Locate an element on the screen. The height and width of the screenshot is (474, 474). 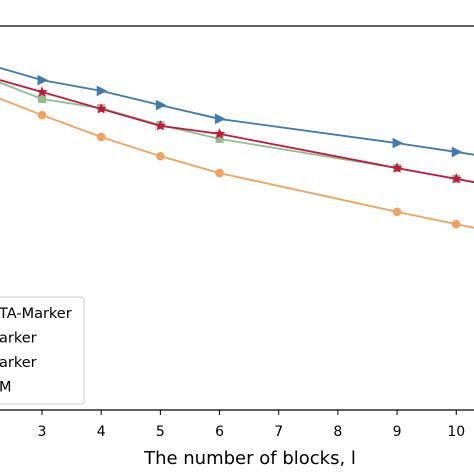
legend-label: TA-Marker is located at coordinates (36, 314).